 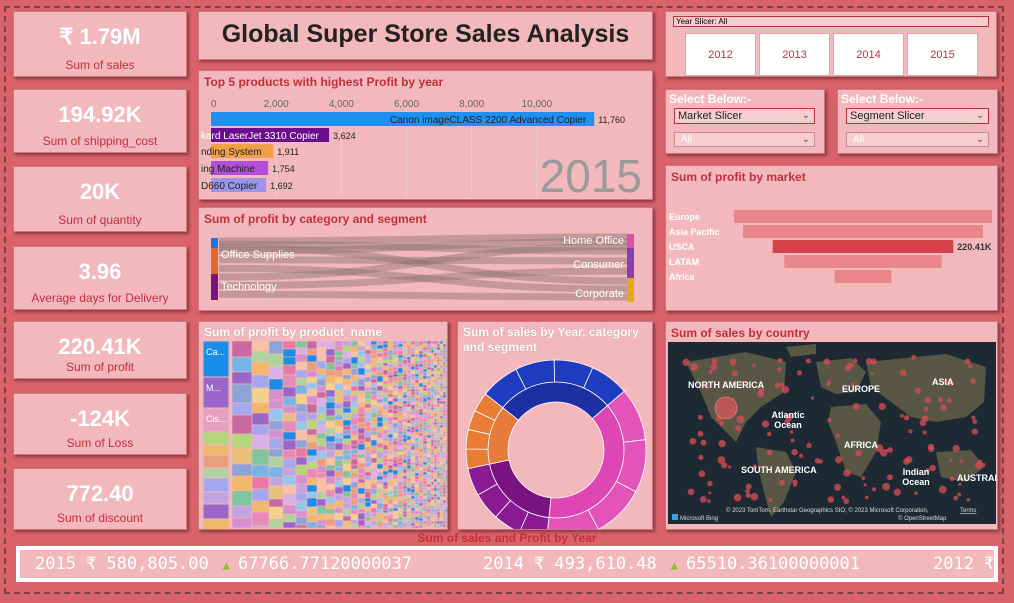 What do you see at coordinates (239, 185) in the screenshot?
I see `bar` at bounding box center [239, 185].